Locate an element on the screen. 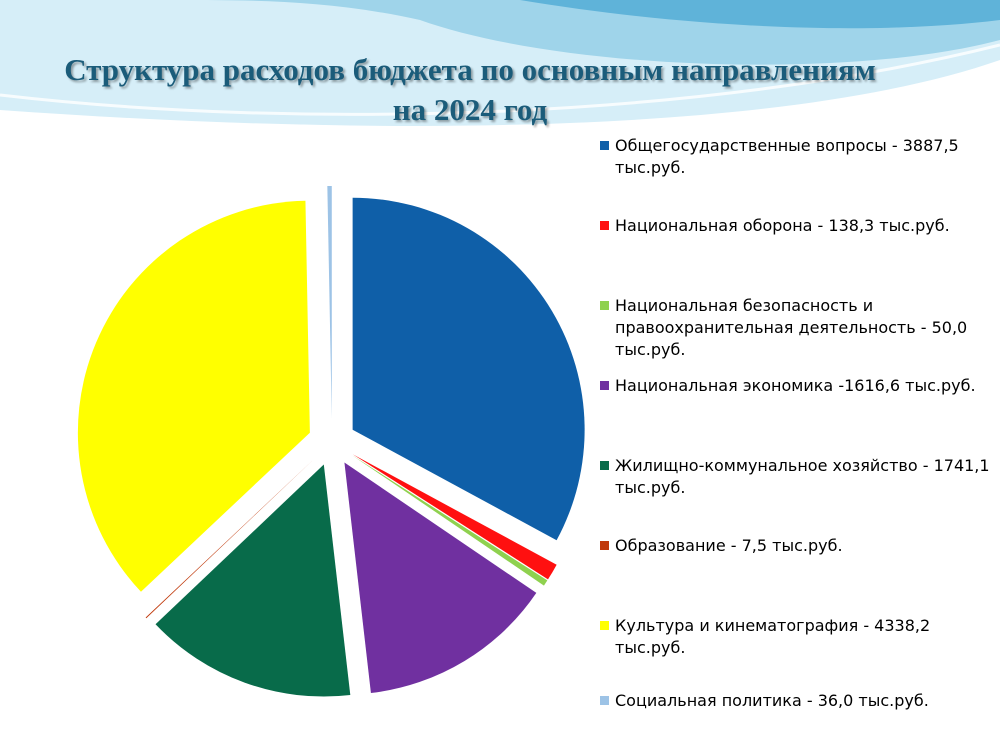  legend-label: Национальная экономика -1616,6 тыс.руб. is located at coordinates (795, 385).